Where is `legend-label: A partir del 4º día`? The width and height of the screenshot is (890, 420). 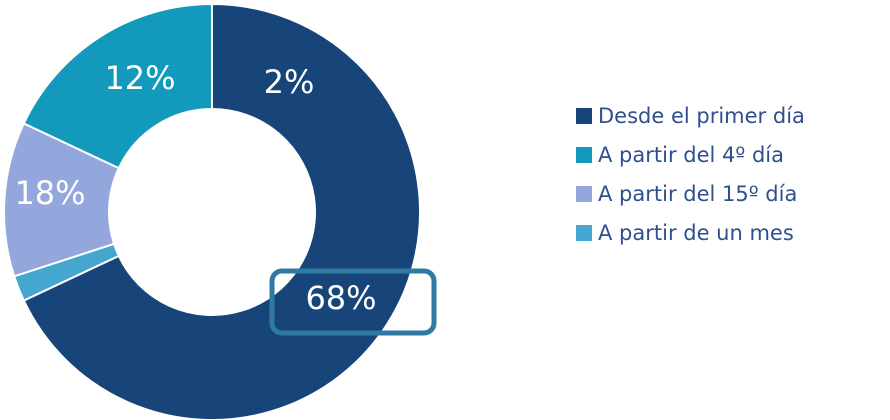
legend-label: A partir del 4º día is located at coordinates (691, 154).